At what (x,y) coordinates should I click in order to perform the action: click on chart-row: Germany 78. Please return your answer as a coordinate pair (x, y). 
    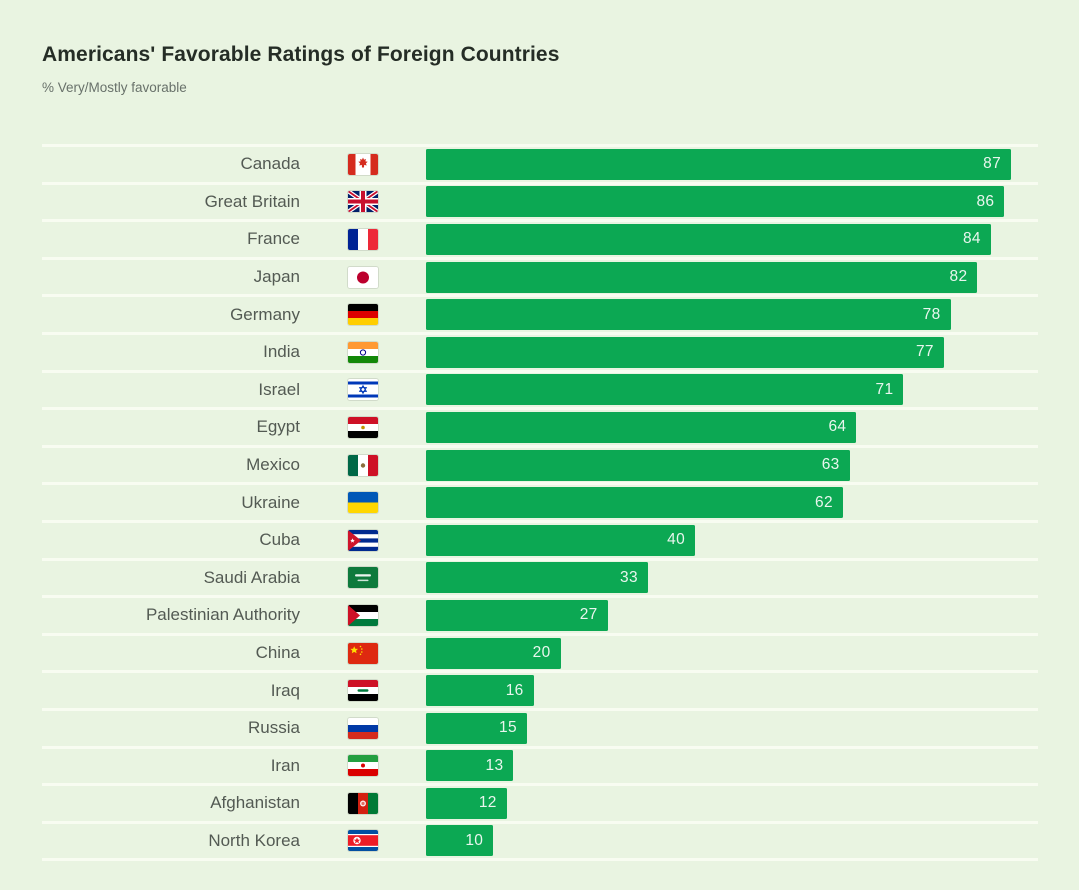
    Looking at the image, I should click on (540, 313).